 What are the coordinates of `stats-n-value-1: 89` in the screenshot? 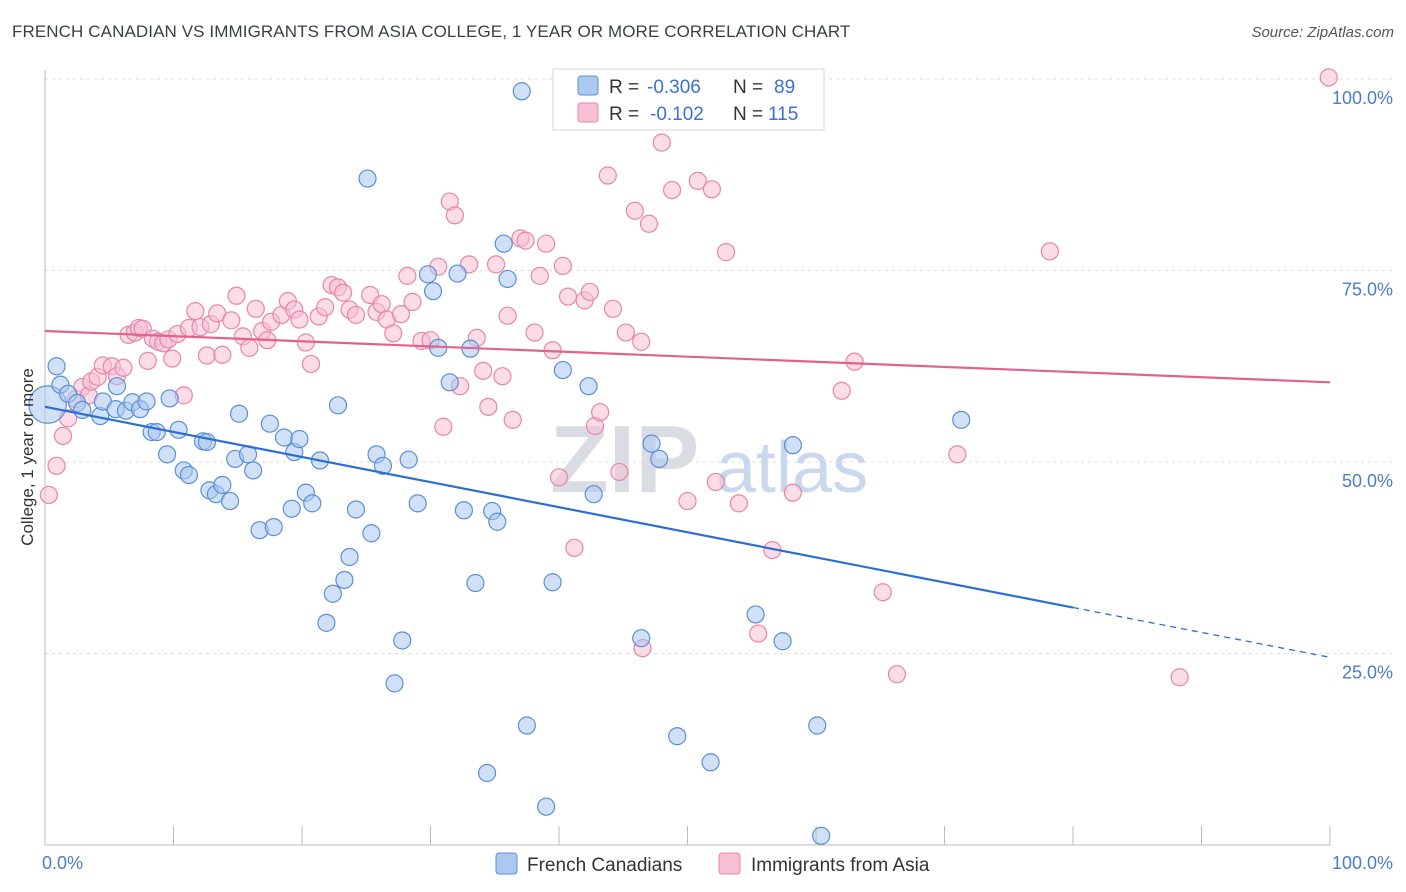 It's located at (784, 87).